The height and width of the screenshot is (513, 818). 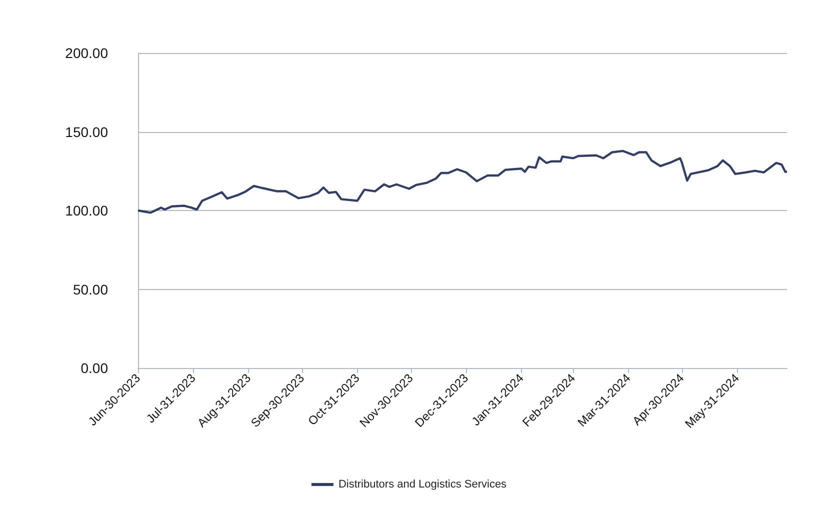 What do you see at coordinates (86, 210) in the screenshot?
I see `y-tick-label: 100.00` at bounding box center [86, 210].